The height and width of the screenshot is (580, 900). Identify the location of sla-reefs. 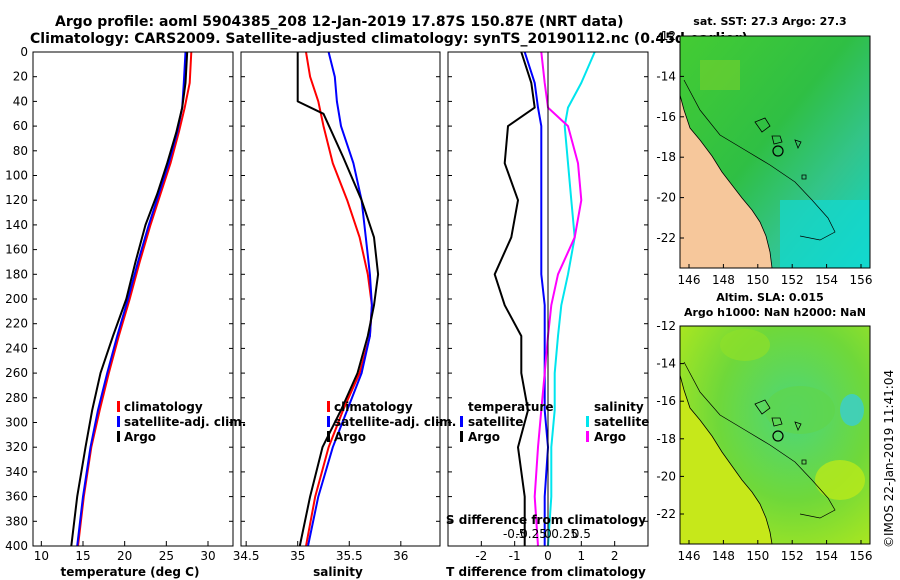
(780, 432).